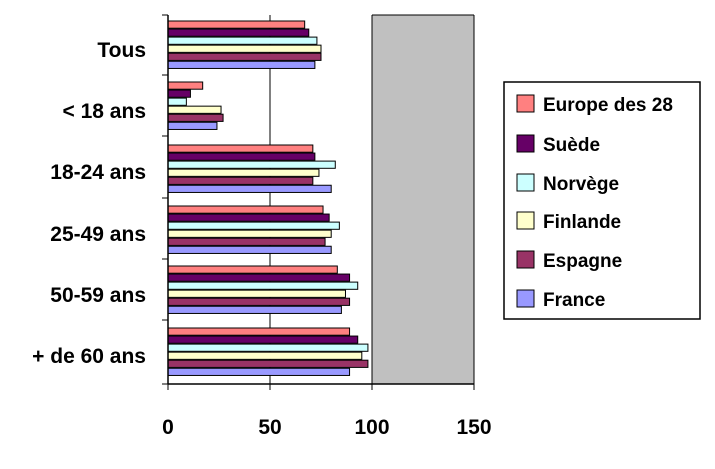 The height and width of the screenshot is (469, 715). What do you see at coordinates (582, 222) in the screenshot?
I see `legend-label-4: Finlande` at bounding box center [582, 222].